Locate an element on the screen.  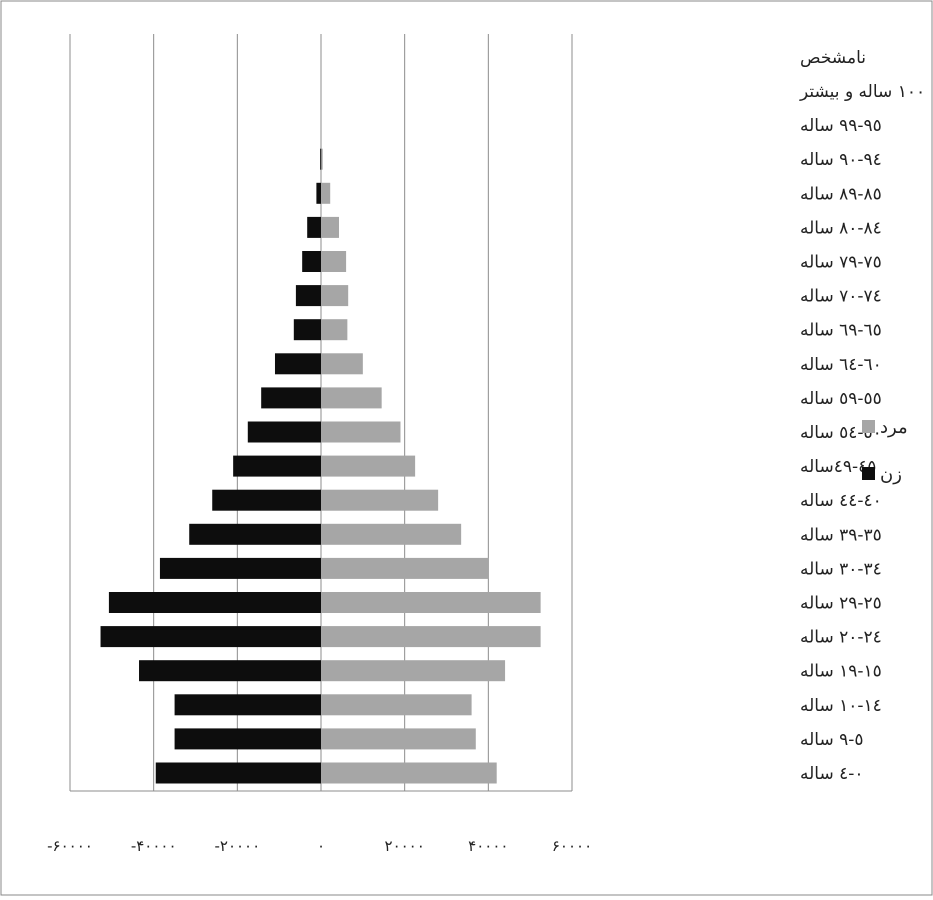
legend-label: زن is located at coordinates (891, 474).